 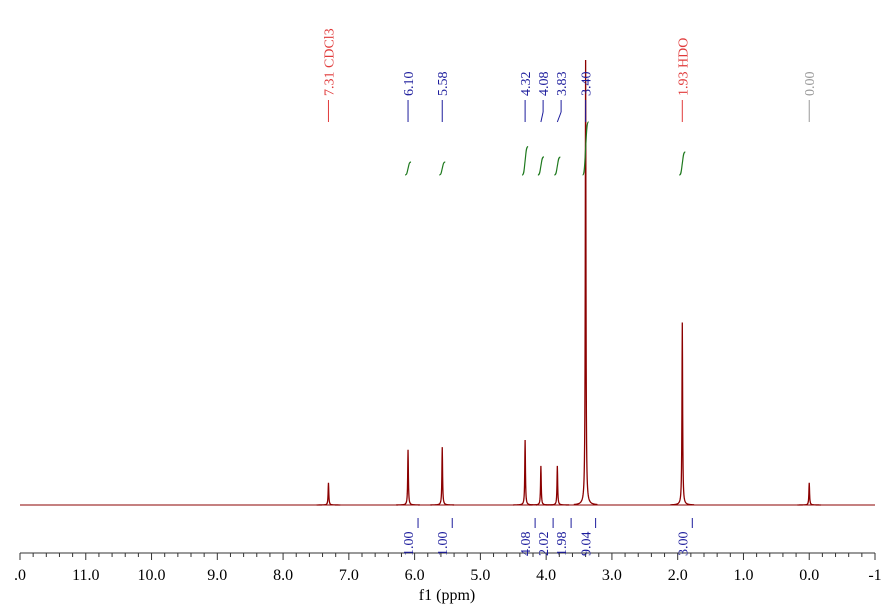 I want to click on x-tick-label: 4.0, so click(x=546, y=575).